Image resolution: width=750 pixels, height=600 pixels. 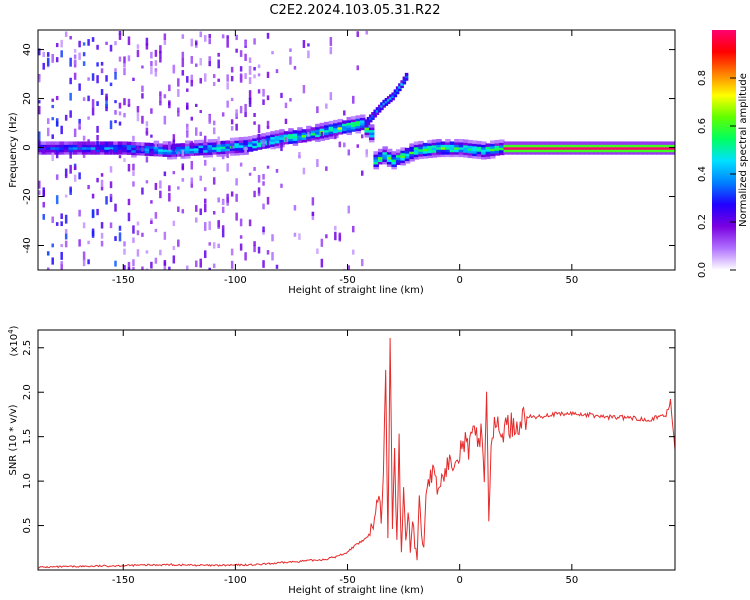 I want to click on x-tick-label: -100, so click(x=235, y=580).